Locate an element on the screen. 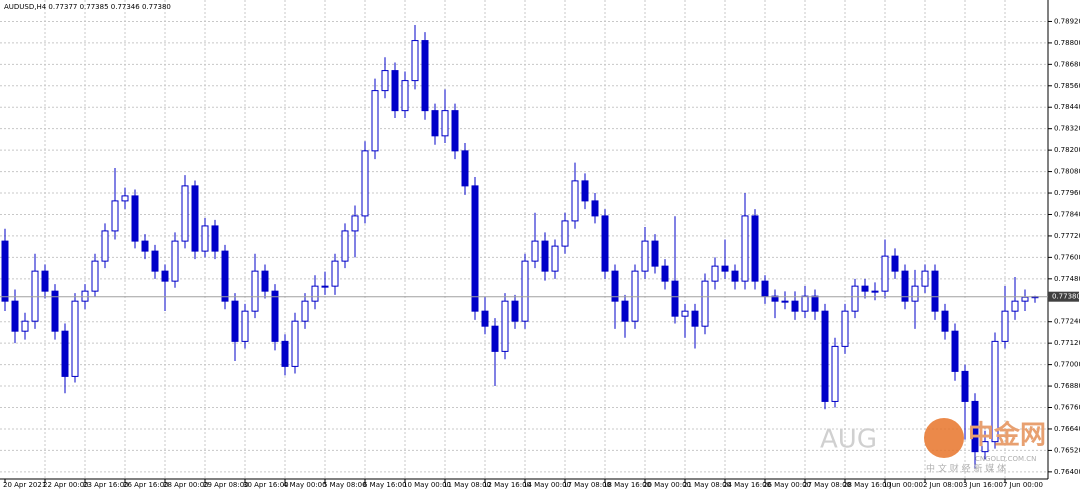 The image size is (1080, 489). x-tick-label: 21 May 08:00 is located at coordinates (707, 485).